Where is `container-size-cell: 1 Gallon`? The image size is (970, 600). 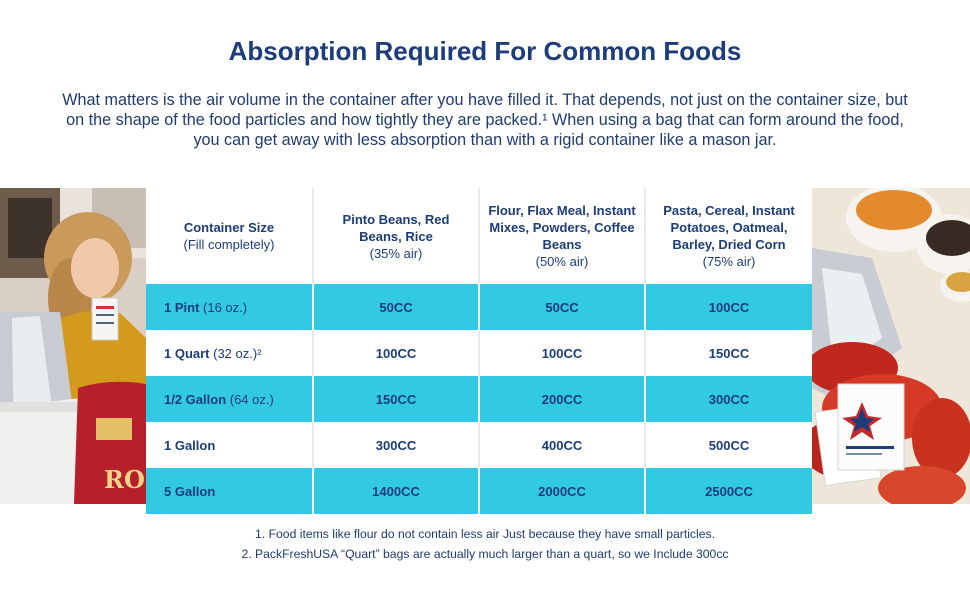
container-size-cell: 1 Gallon is located at coordinates (229, 445).